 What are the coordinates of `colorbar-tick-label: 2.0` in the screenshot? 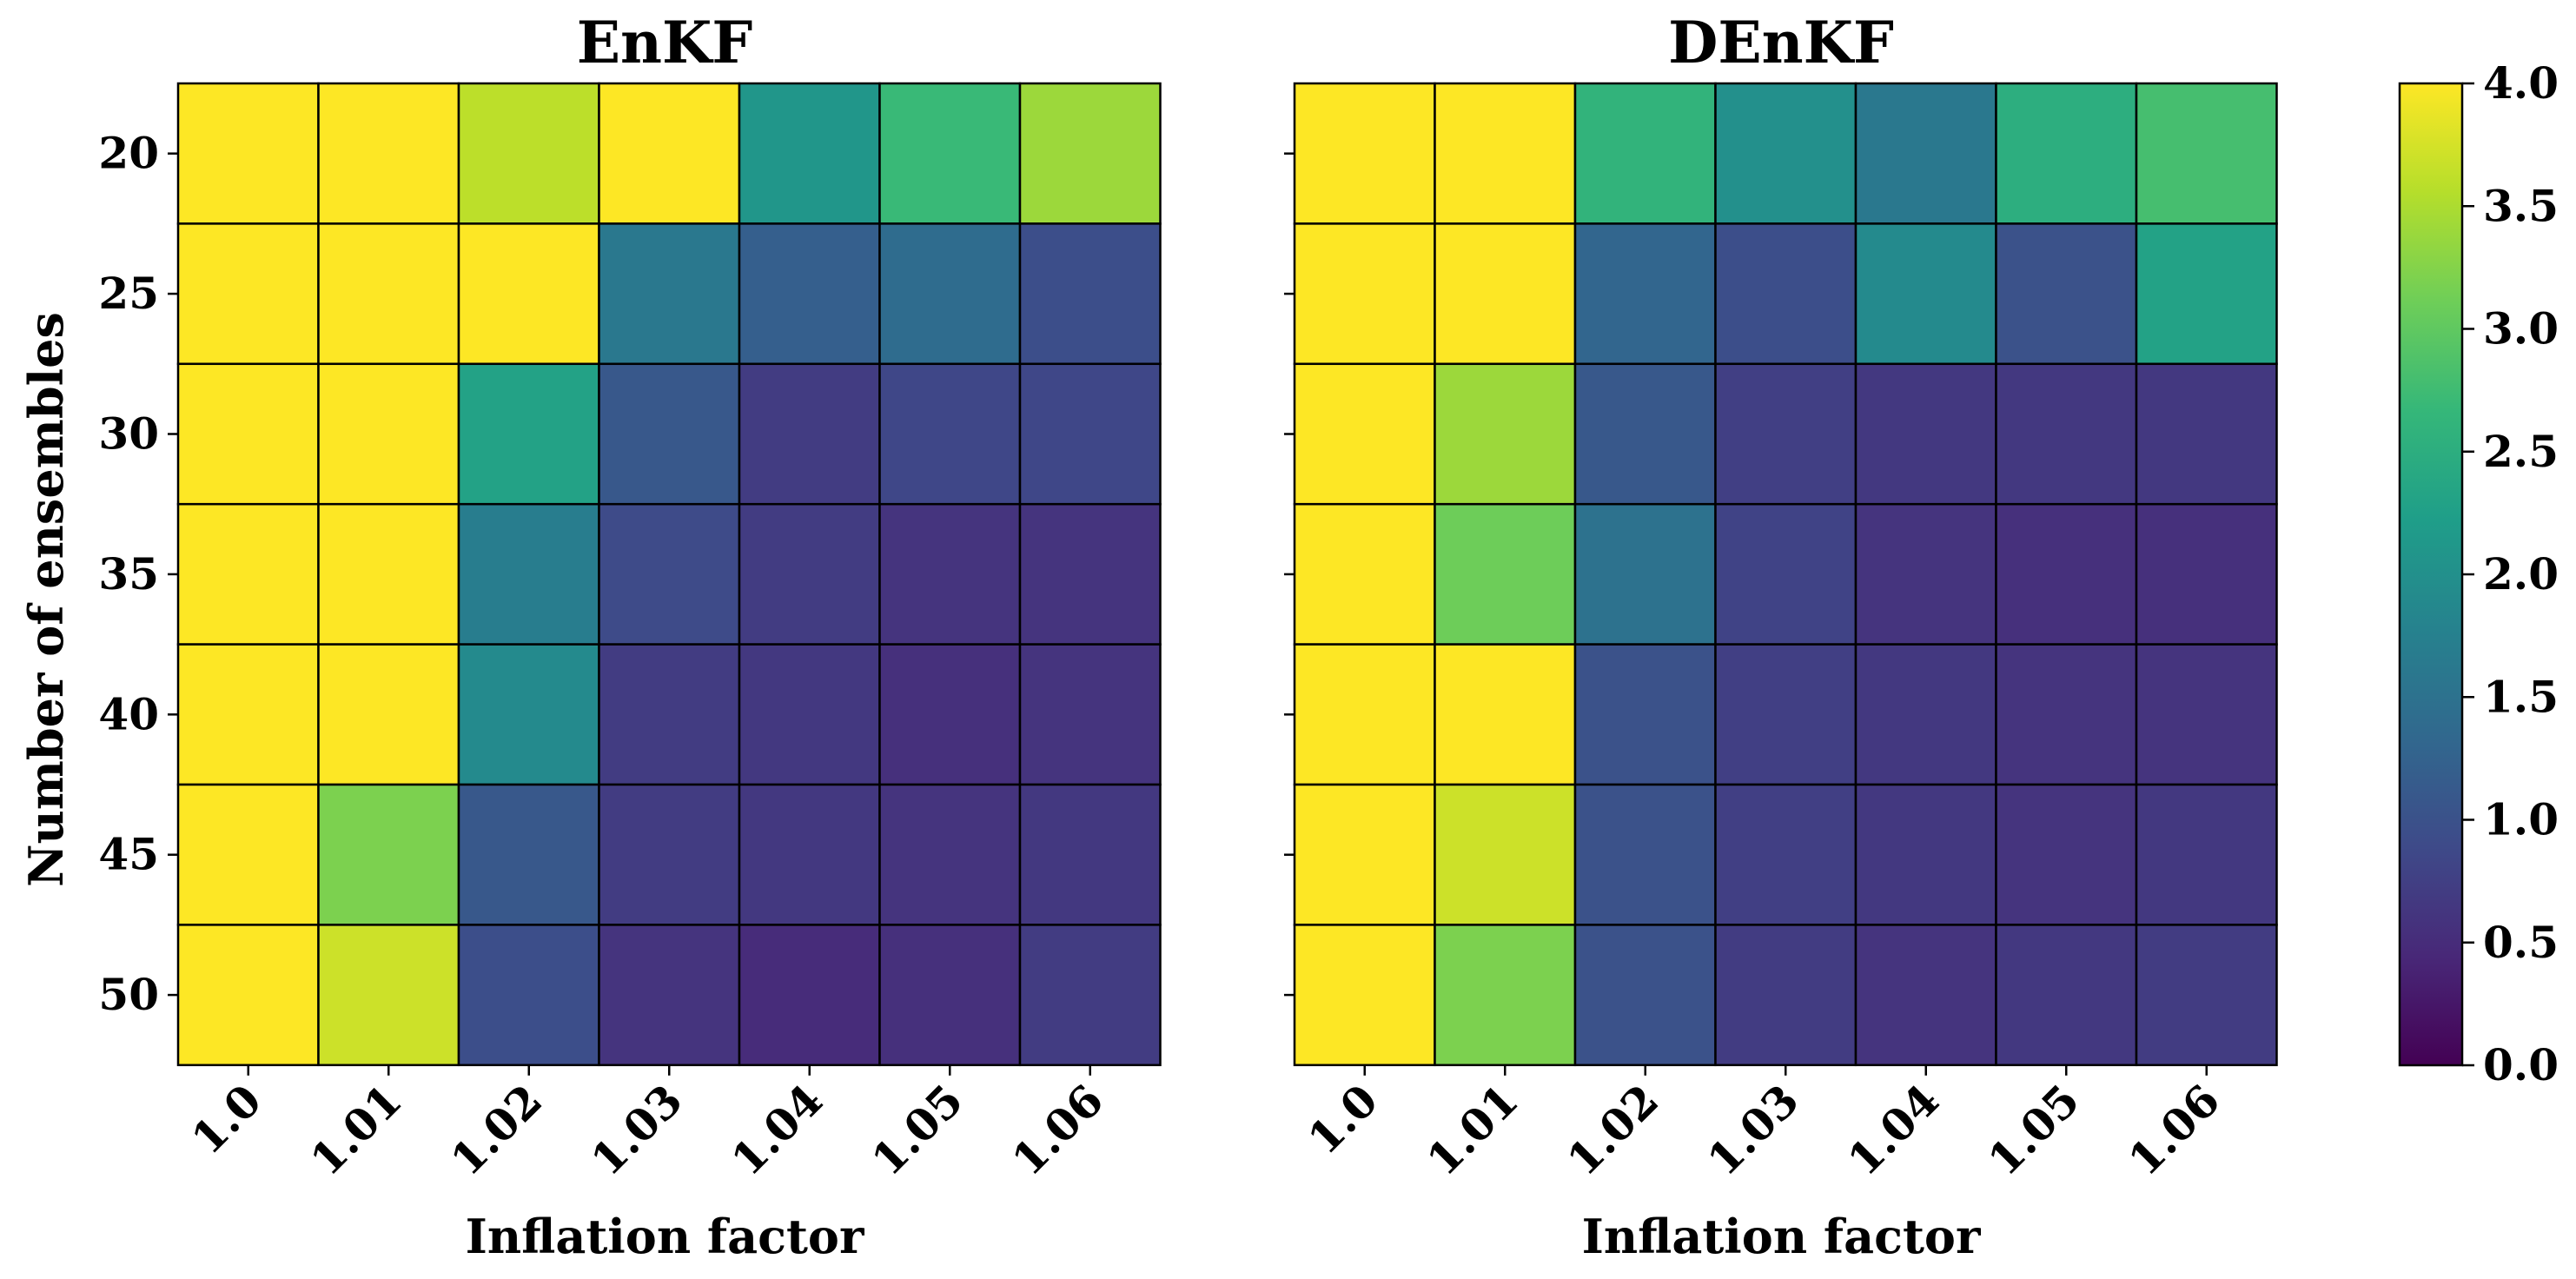 It's located at (2521, 574).